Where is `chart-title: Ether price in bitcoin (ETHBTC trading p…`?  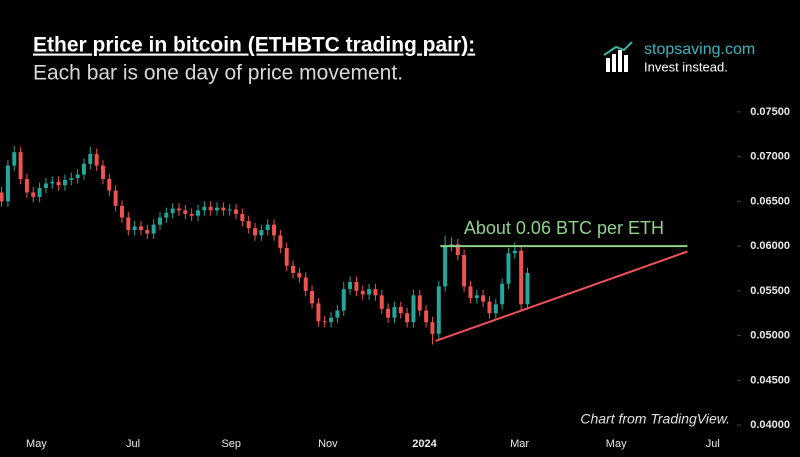
chart-title: Ether price in bitcoin (ETHBTC trading p… is located at coordinates (254, 45).